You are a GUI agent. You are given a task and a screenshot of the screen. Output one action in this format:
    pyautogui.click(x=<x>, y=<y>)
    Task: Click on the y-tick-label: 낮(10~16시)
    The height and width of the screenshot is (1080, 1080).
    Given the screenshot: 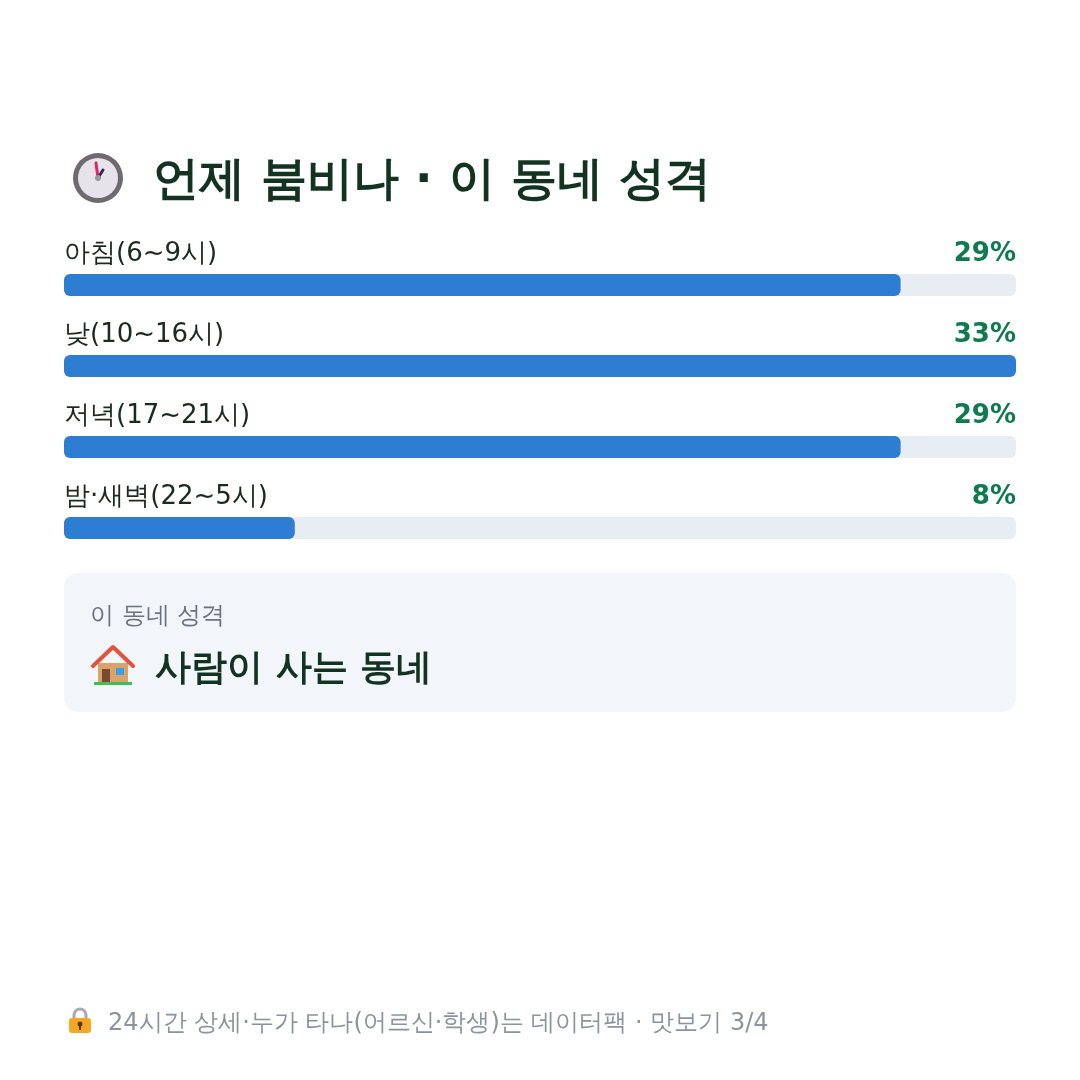 What is the action you would take?
    pyautogui.click(x=144, y=333)
    